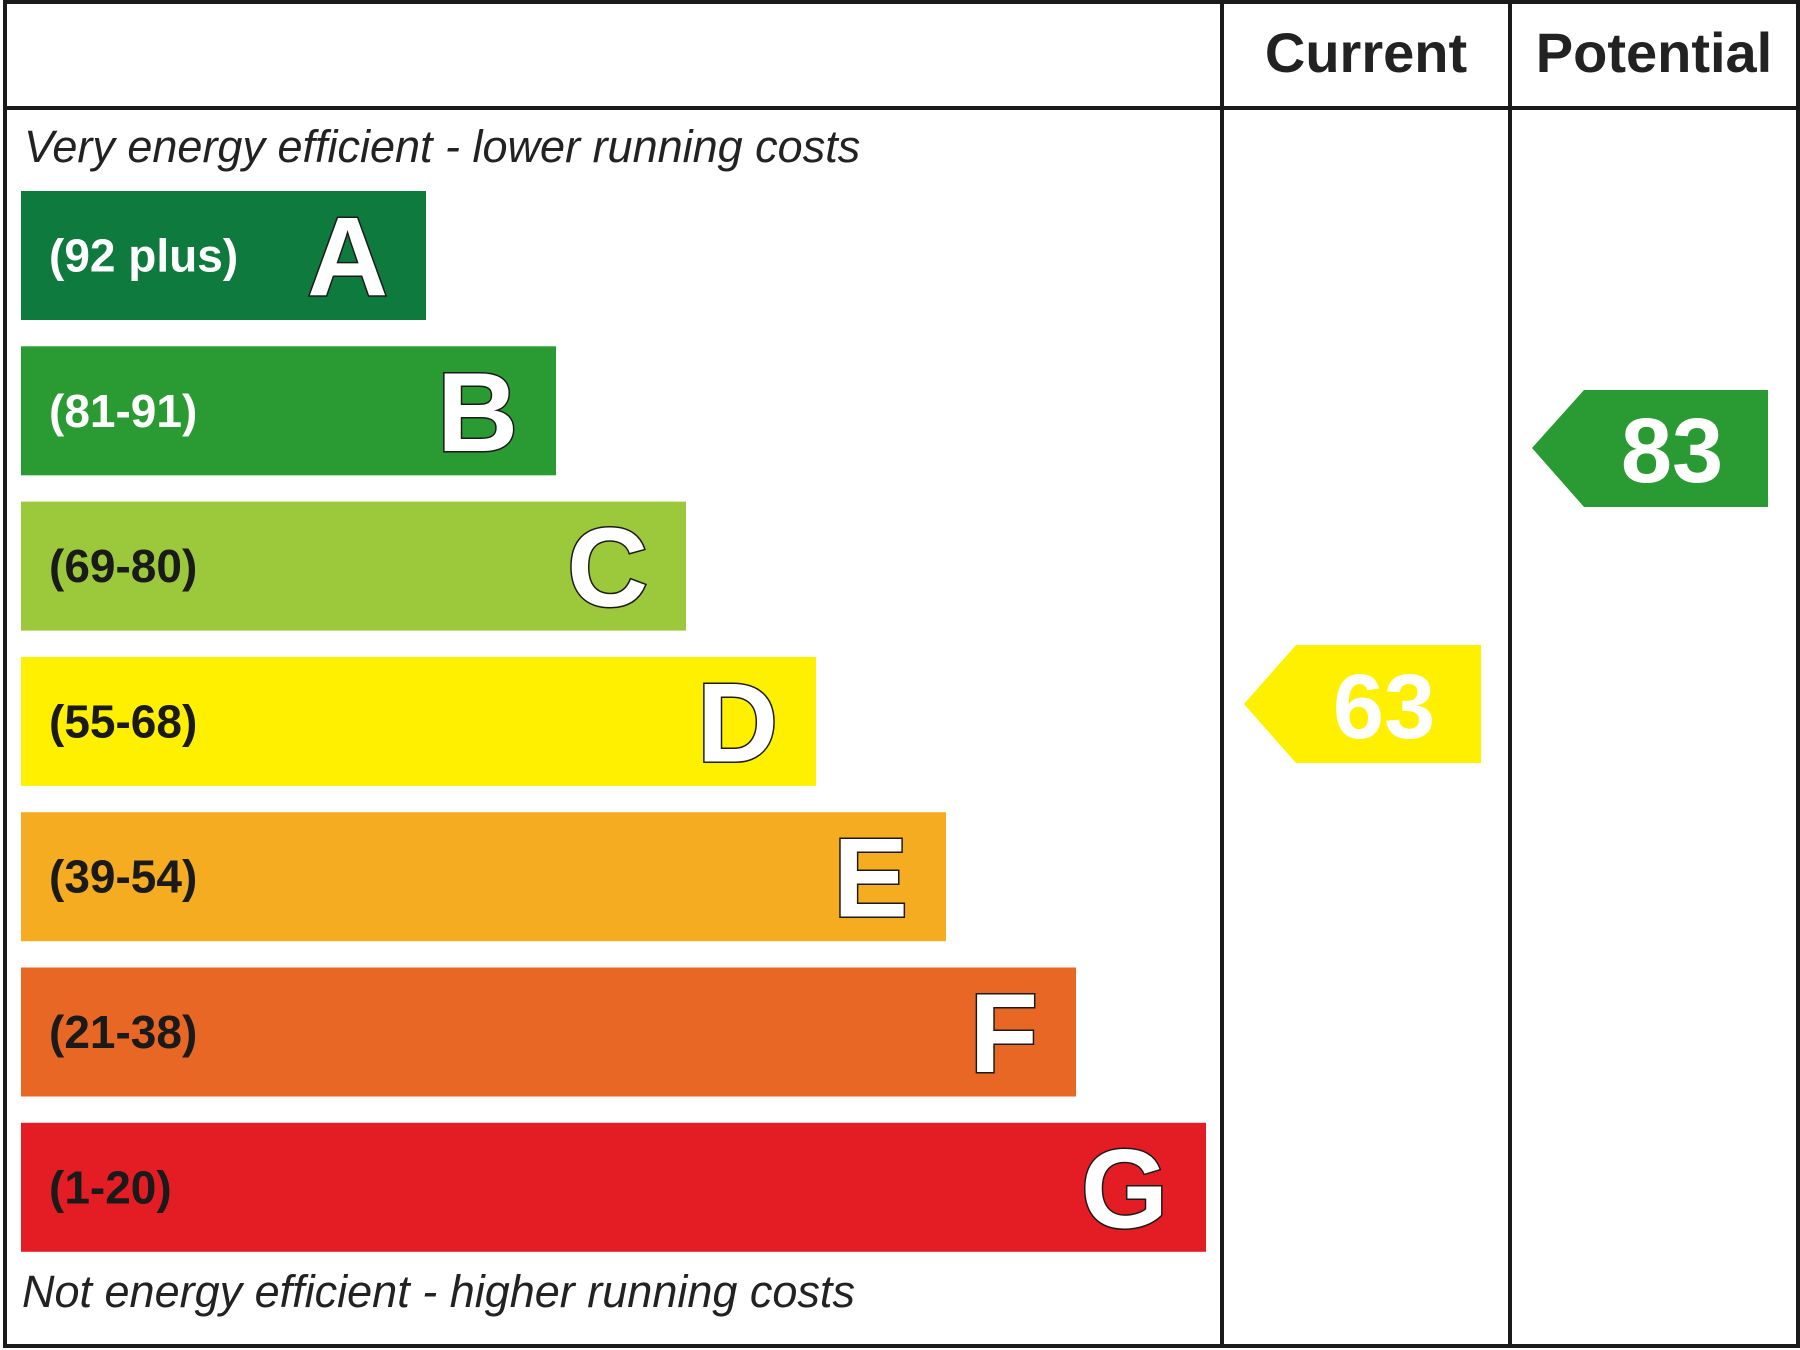 Image resolution: width=1800 pixels, height=1350 pixels. I want to click on current-arrow-shape, so click(1362, 704).